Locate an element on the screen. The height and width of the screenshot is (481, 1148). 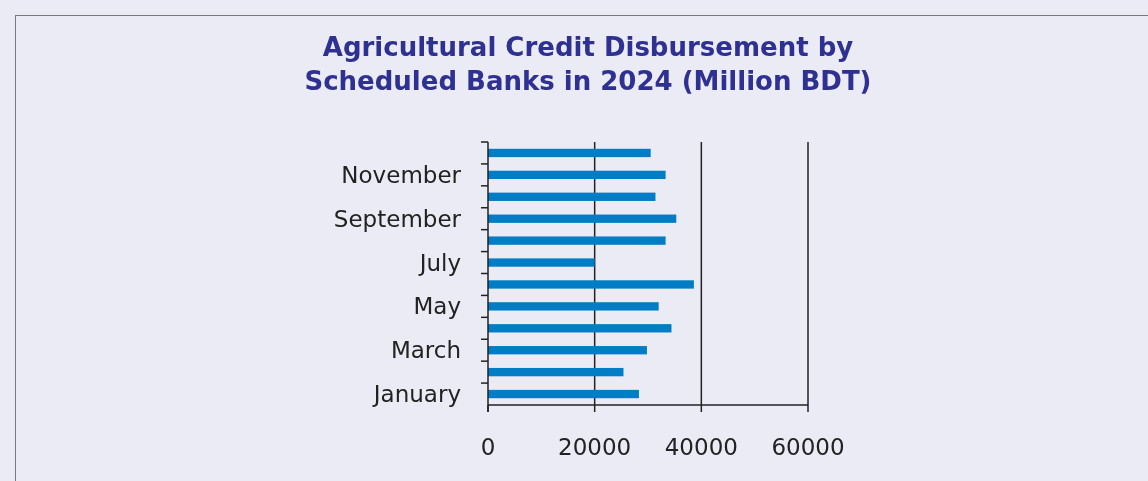
x-tick-label: 0 is located at coordinates (488, 447).